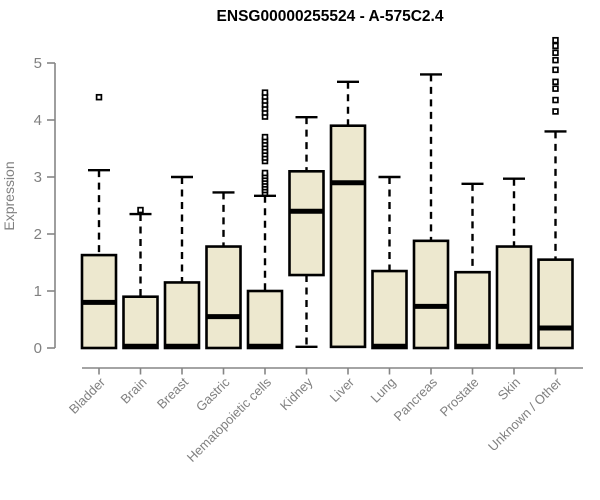 This screenshot has width=600, height=500. I want to click on box-lung, so click(389, 309).